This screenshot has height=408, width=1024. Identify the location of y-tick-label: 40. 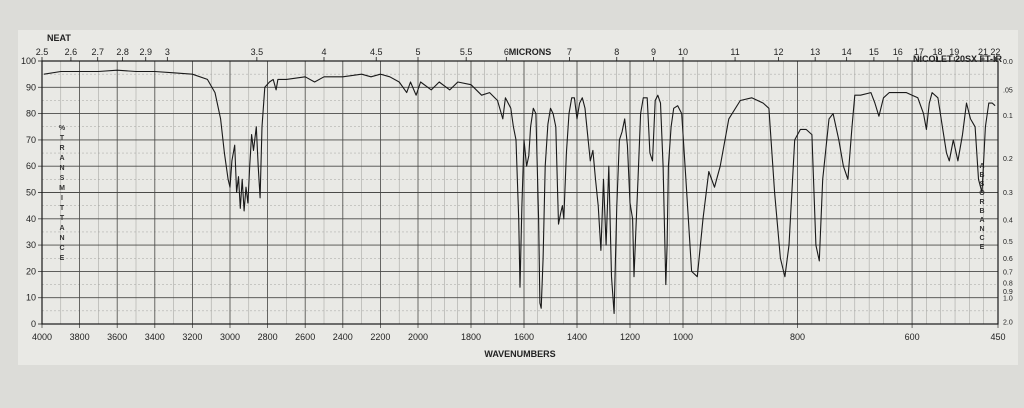
(31, 219).